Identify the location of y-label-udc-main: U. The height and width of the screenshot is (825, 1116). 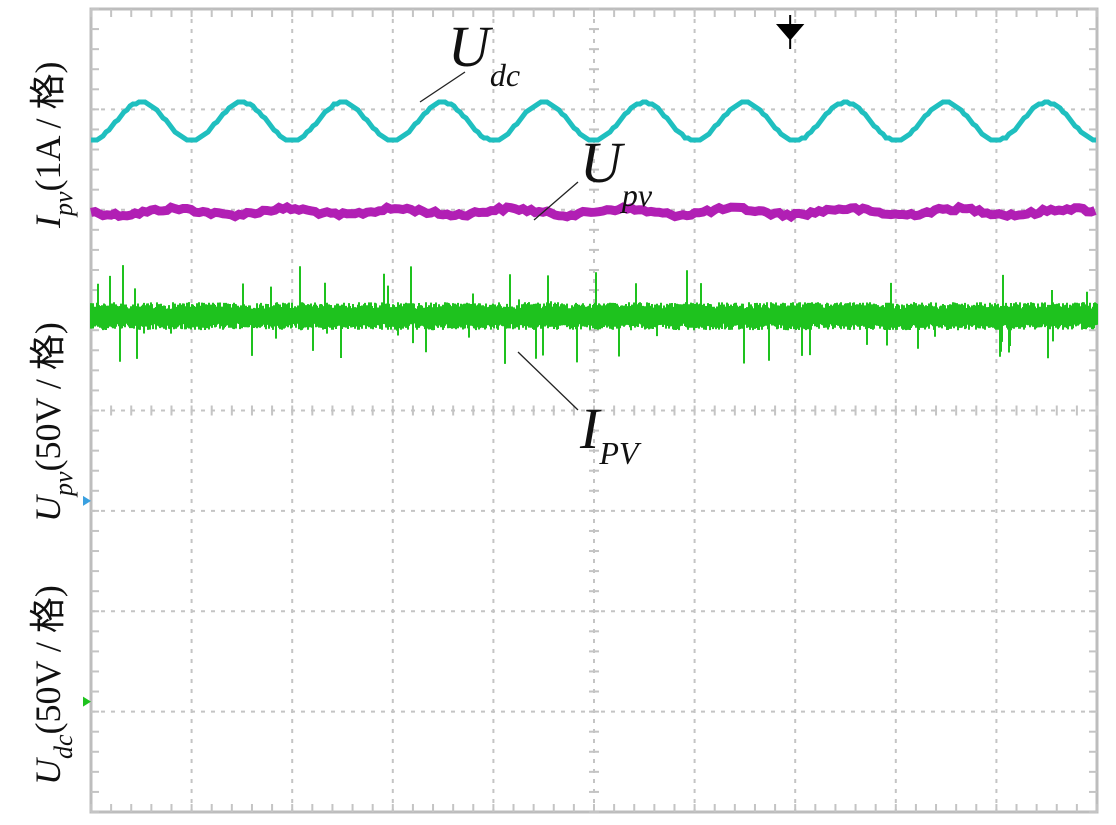
(48, 771).